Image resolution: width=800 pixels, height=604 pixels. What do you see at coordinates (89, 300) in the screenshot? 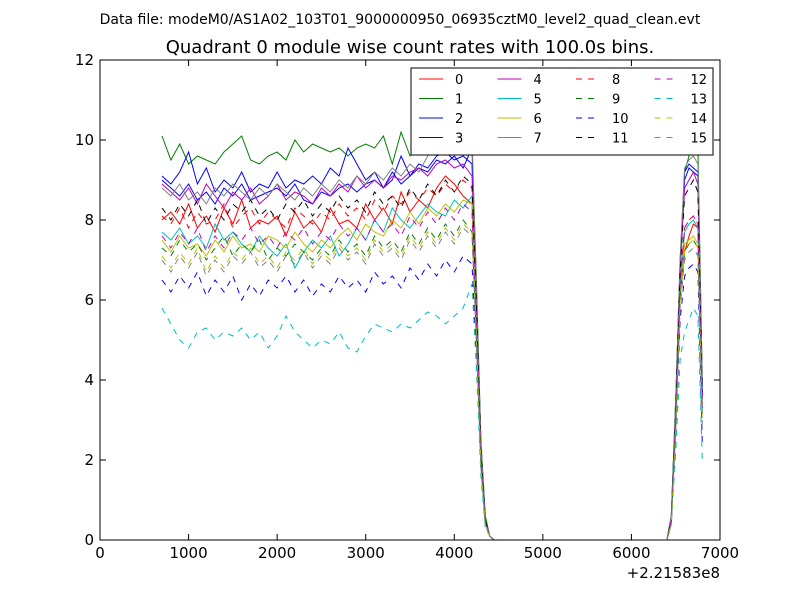
I see `y-tick-label: 6` at bounding box center [89, 300].